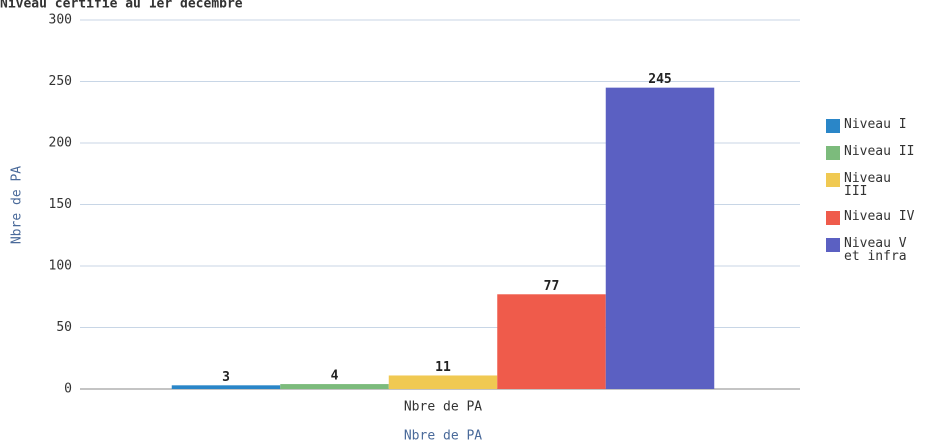  What do you see at coordinates (64, 327) in the screenshot?
I see `y-tick-label: 50` at bounding box center [64, 327].